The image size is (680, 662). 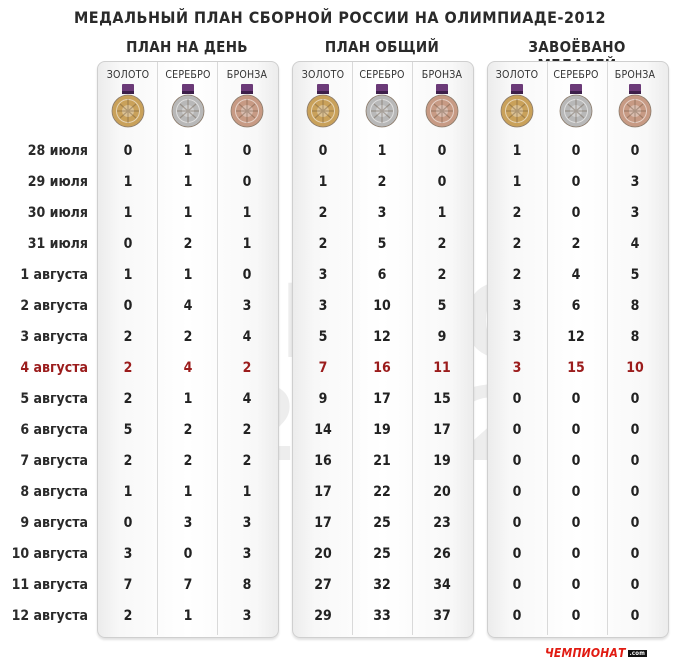 What do you see at coordinates (323, 399) in the screenshot?
I see `table-cell: 9` at bounding box center [323, 399].